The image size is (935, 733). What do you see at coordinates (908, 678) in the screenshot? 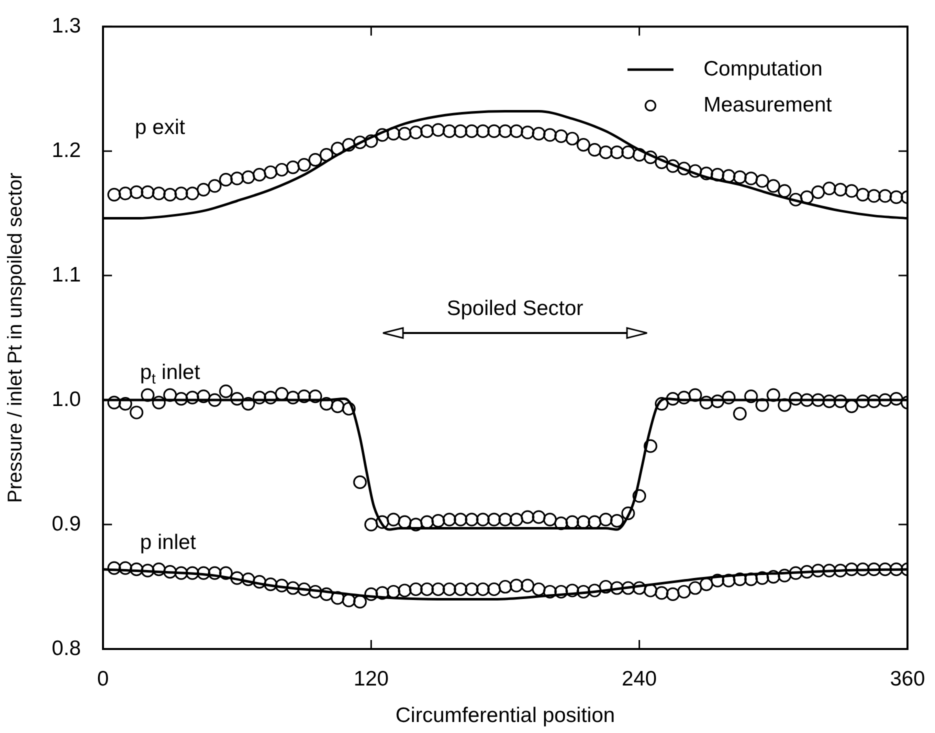
I see `x-tick-label: 360` at bounding box center [908, 678].